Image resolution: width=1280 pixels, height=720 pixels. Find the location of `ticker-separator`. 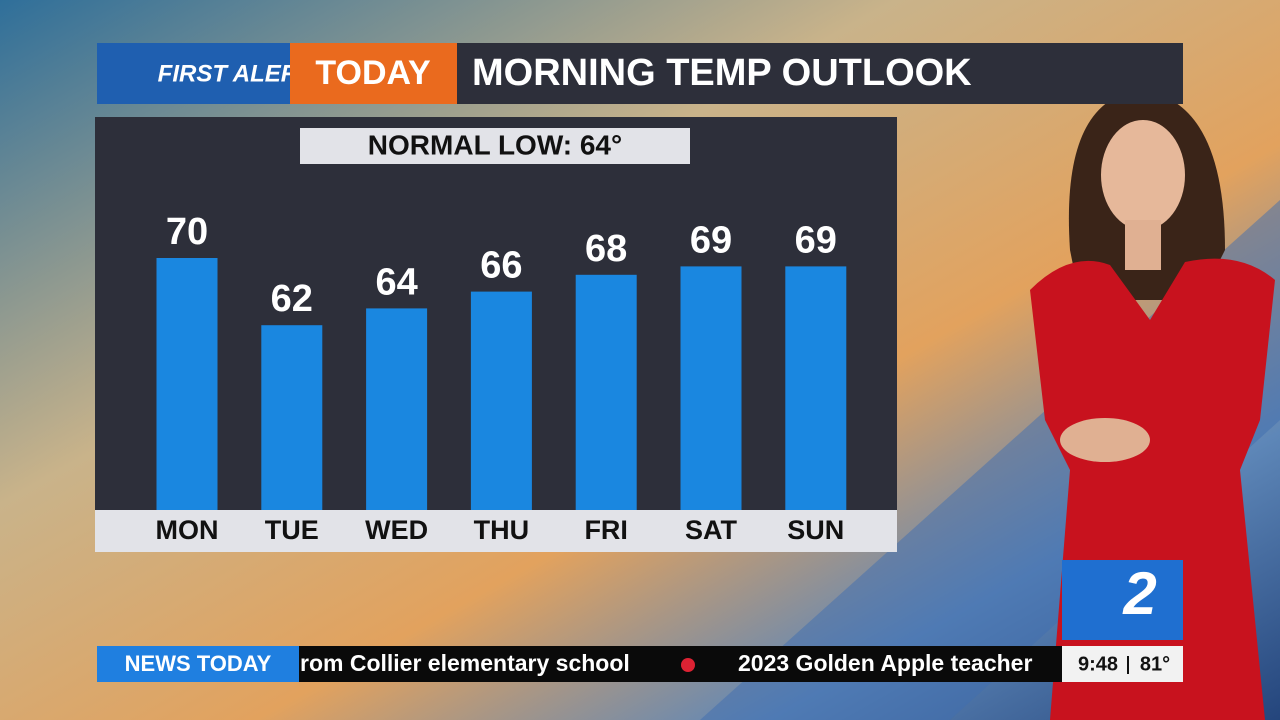

ticker-separator is located at coordinates (688, 665).